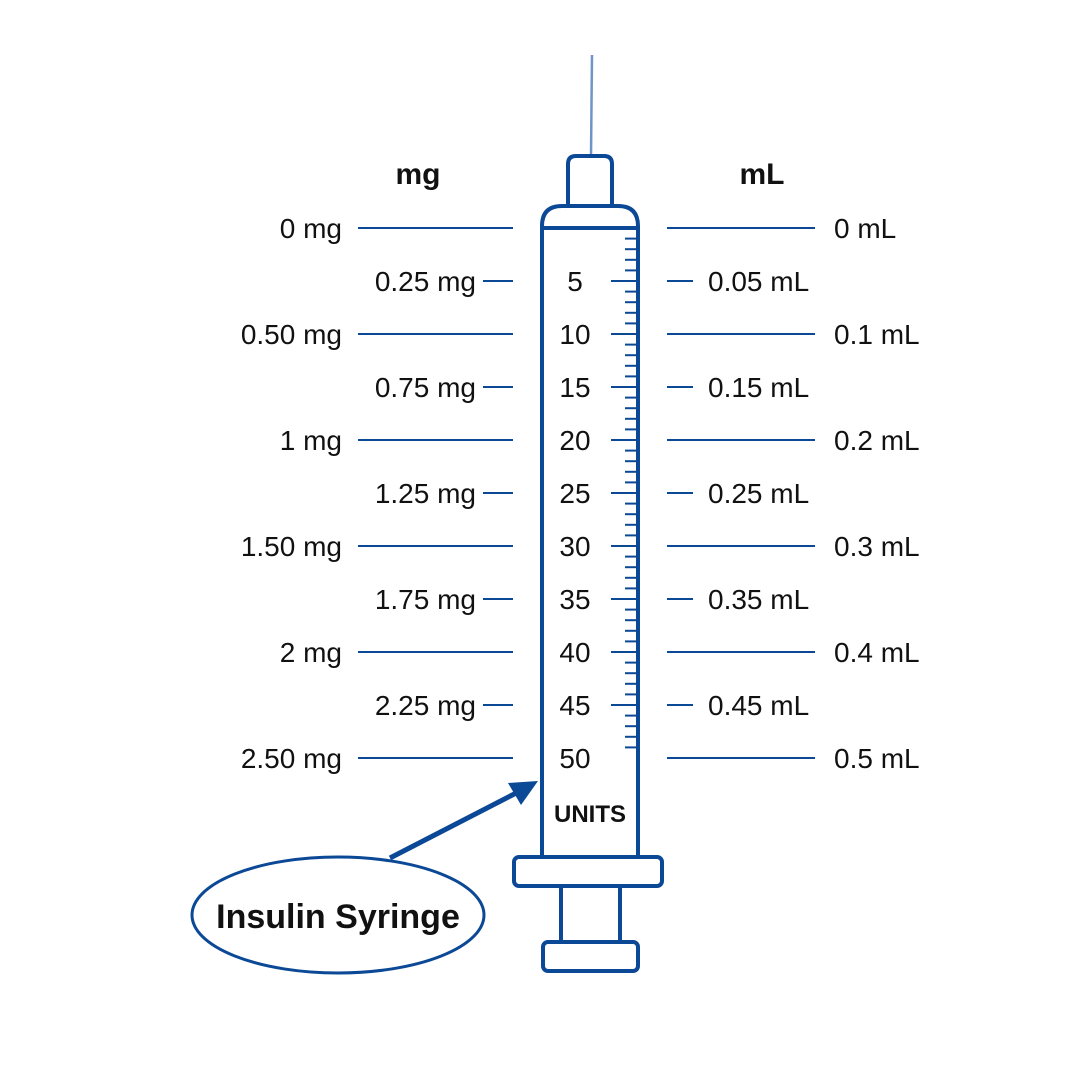  What do you see at coordinates (291, 334) in the screenshot?
I see `mg-label: 0.50 mg` at bounding box center [291, 334].